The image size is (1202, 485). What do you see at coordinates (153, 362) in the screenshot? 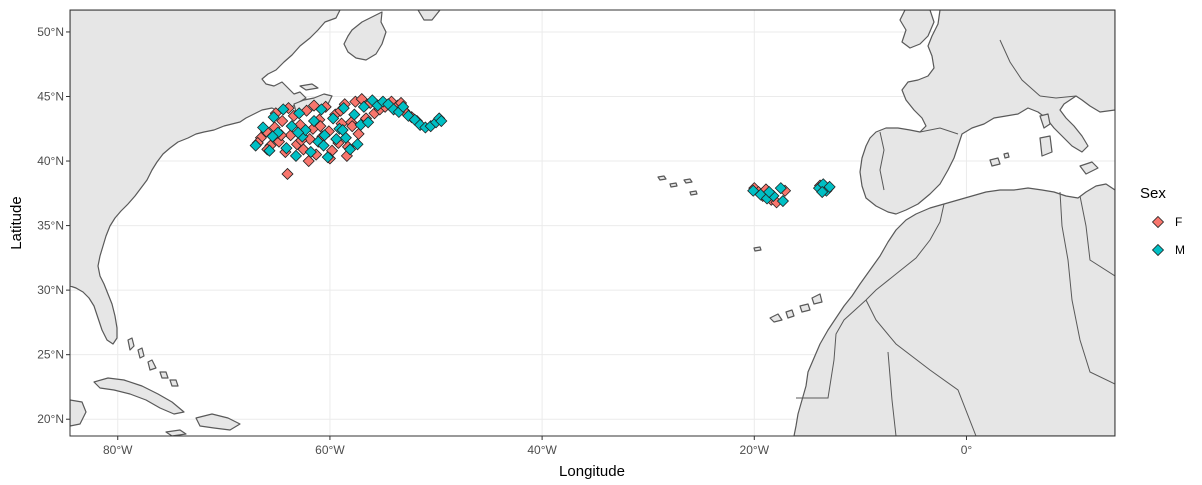
I see `land-bahamas` at bounding box center [153, 362].